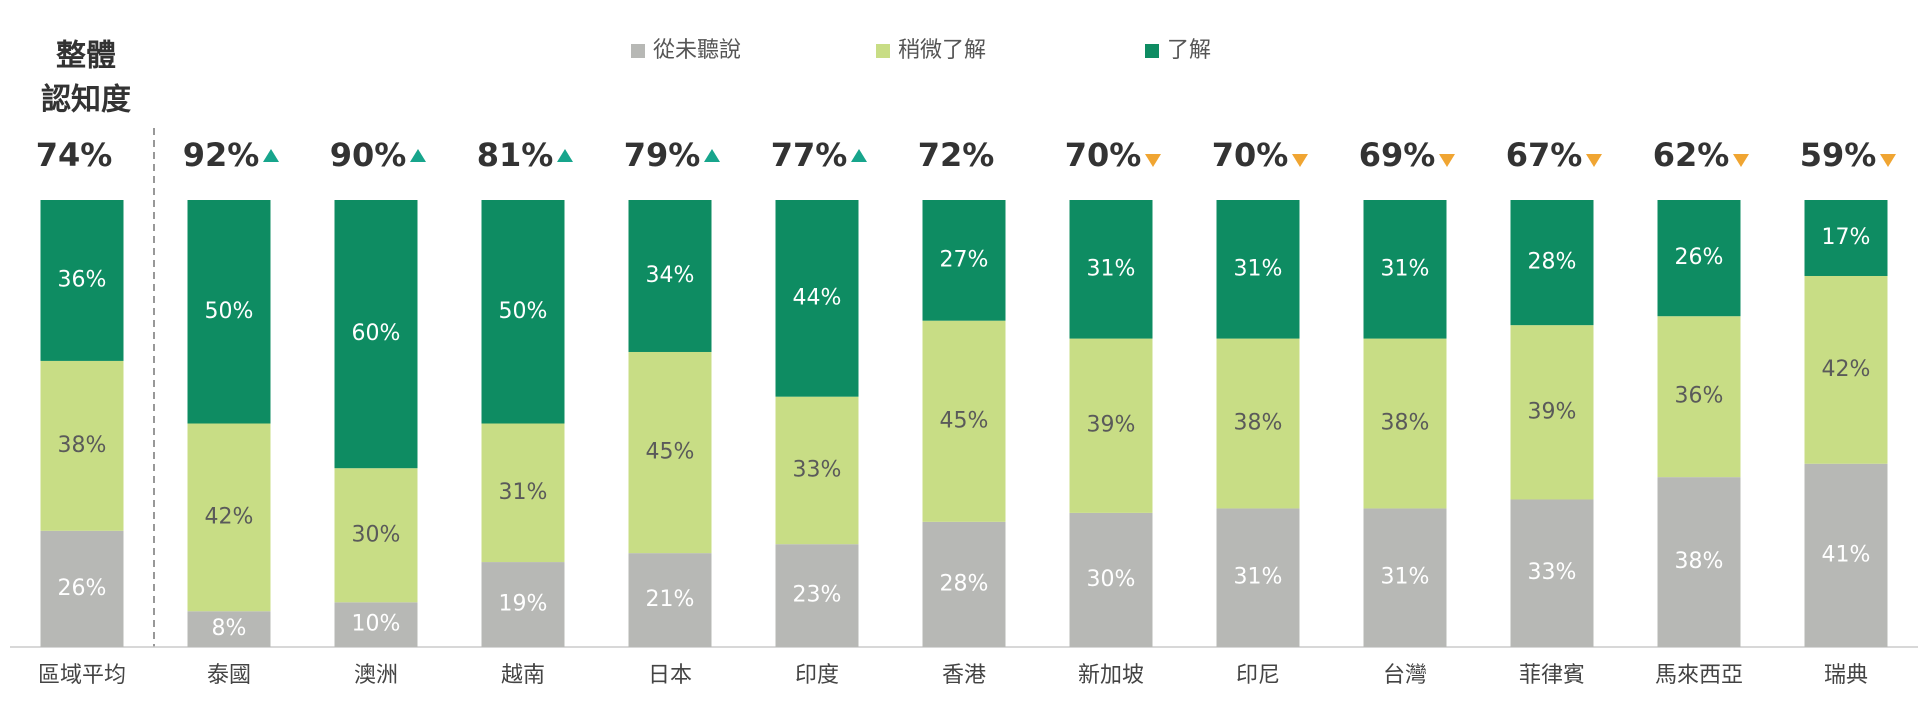 The width and height of the screenshot is (1920, 713). Describe the element at coordinates (1544, 155) in the screenshot. I see `awareness-label: 67%` at that location.